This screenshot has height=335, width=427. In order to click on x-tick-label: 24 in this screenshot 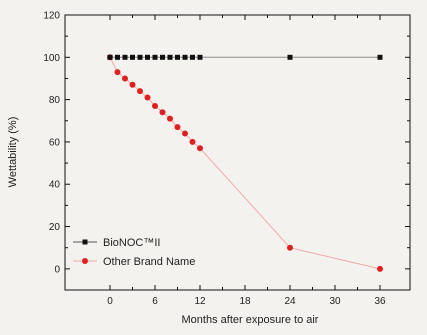, I will do `click(290, 301)`.